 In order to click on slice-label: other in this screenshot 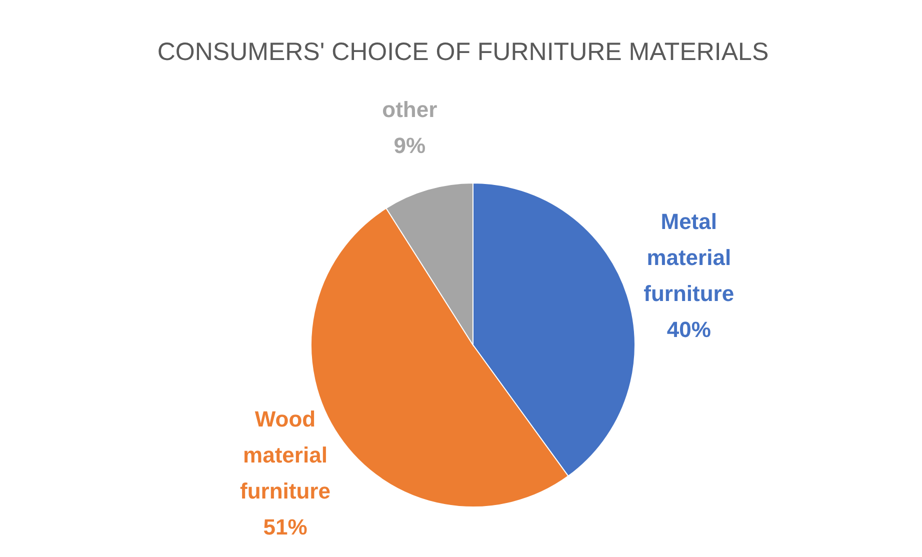, I will do `click(410, 109)`.